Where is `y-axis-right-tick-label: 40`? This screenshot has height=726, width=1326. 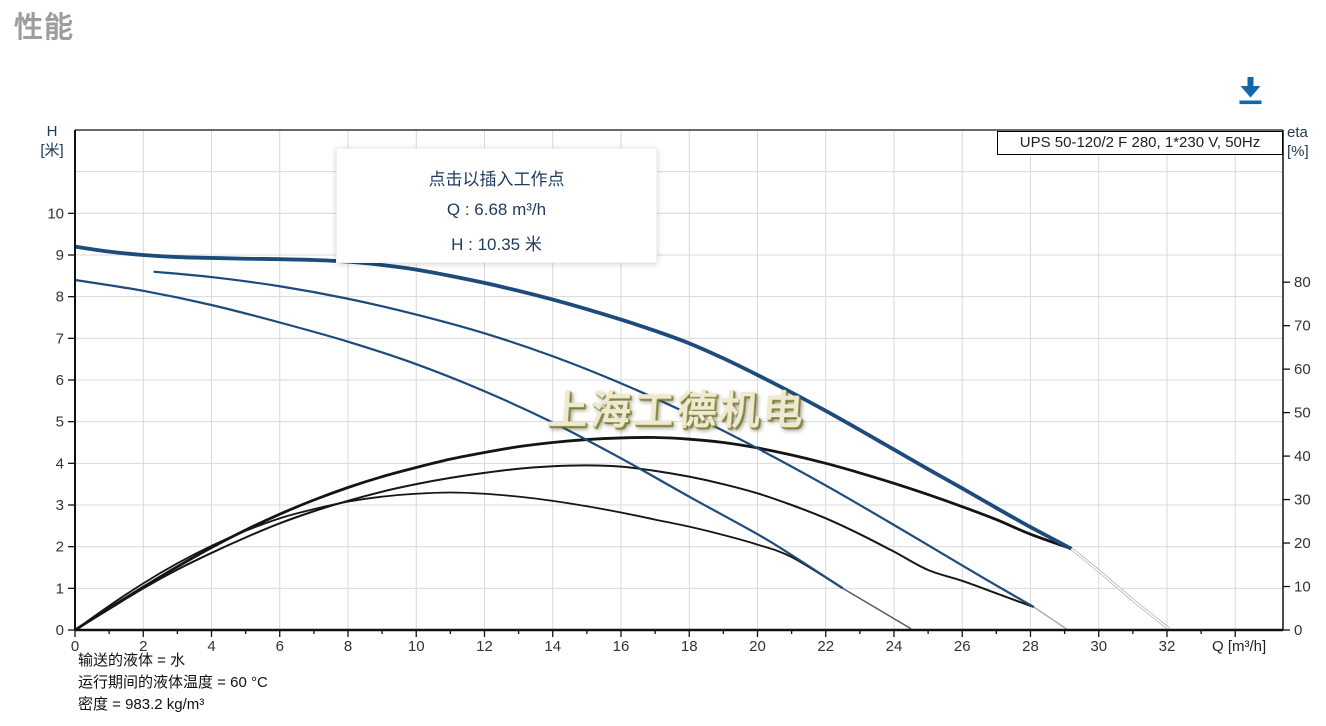 y-axis-right-tick-label: 40 is located at coordinates (1302, 456).